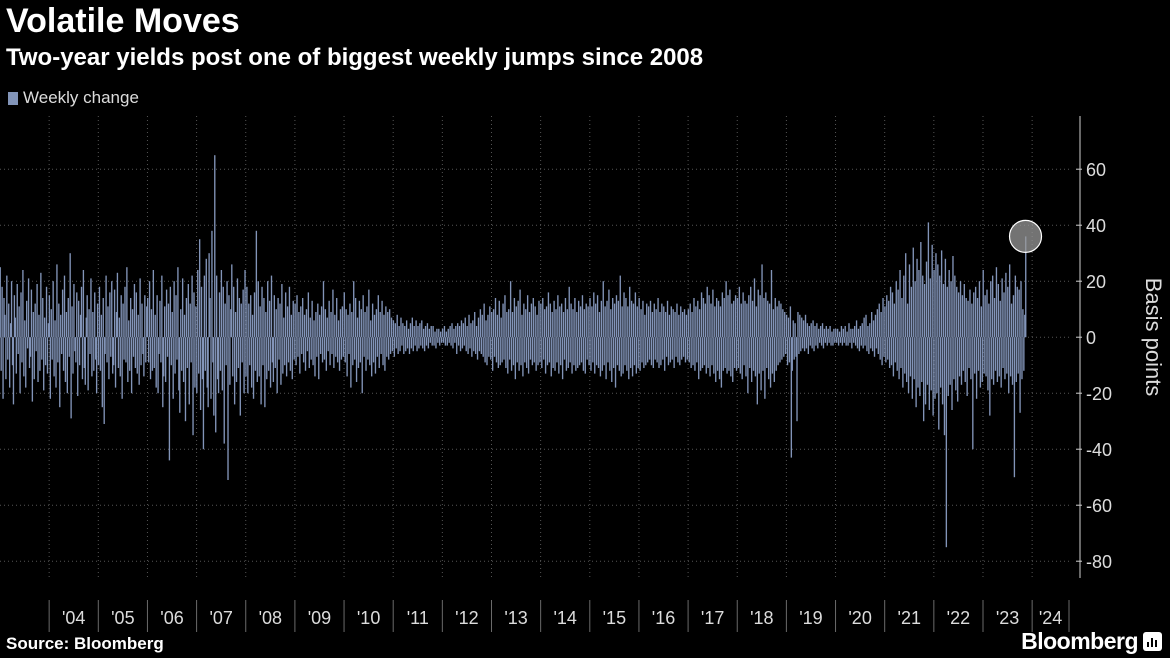 The height and width of the screenshot is (658, 1170). What do you see at coordinates (1007, 618) in the screenshot?
I see `x-tick-label: '23` at bounding box center [1007, 618].